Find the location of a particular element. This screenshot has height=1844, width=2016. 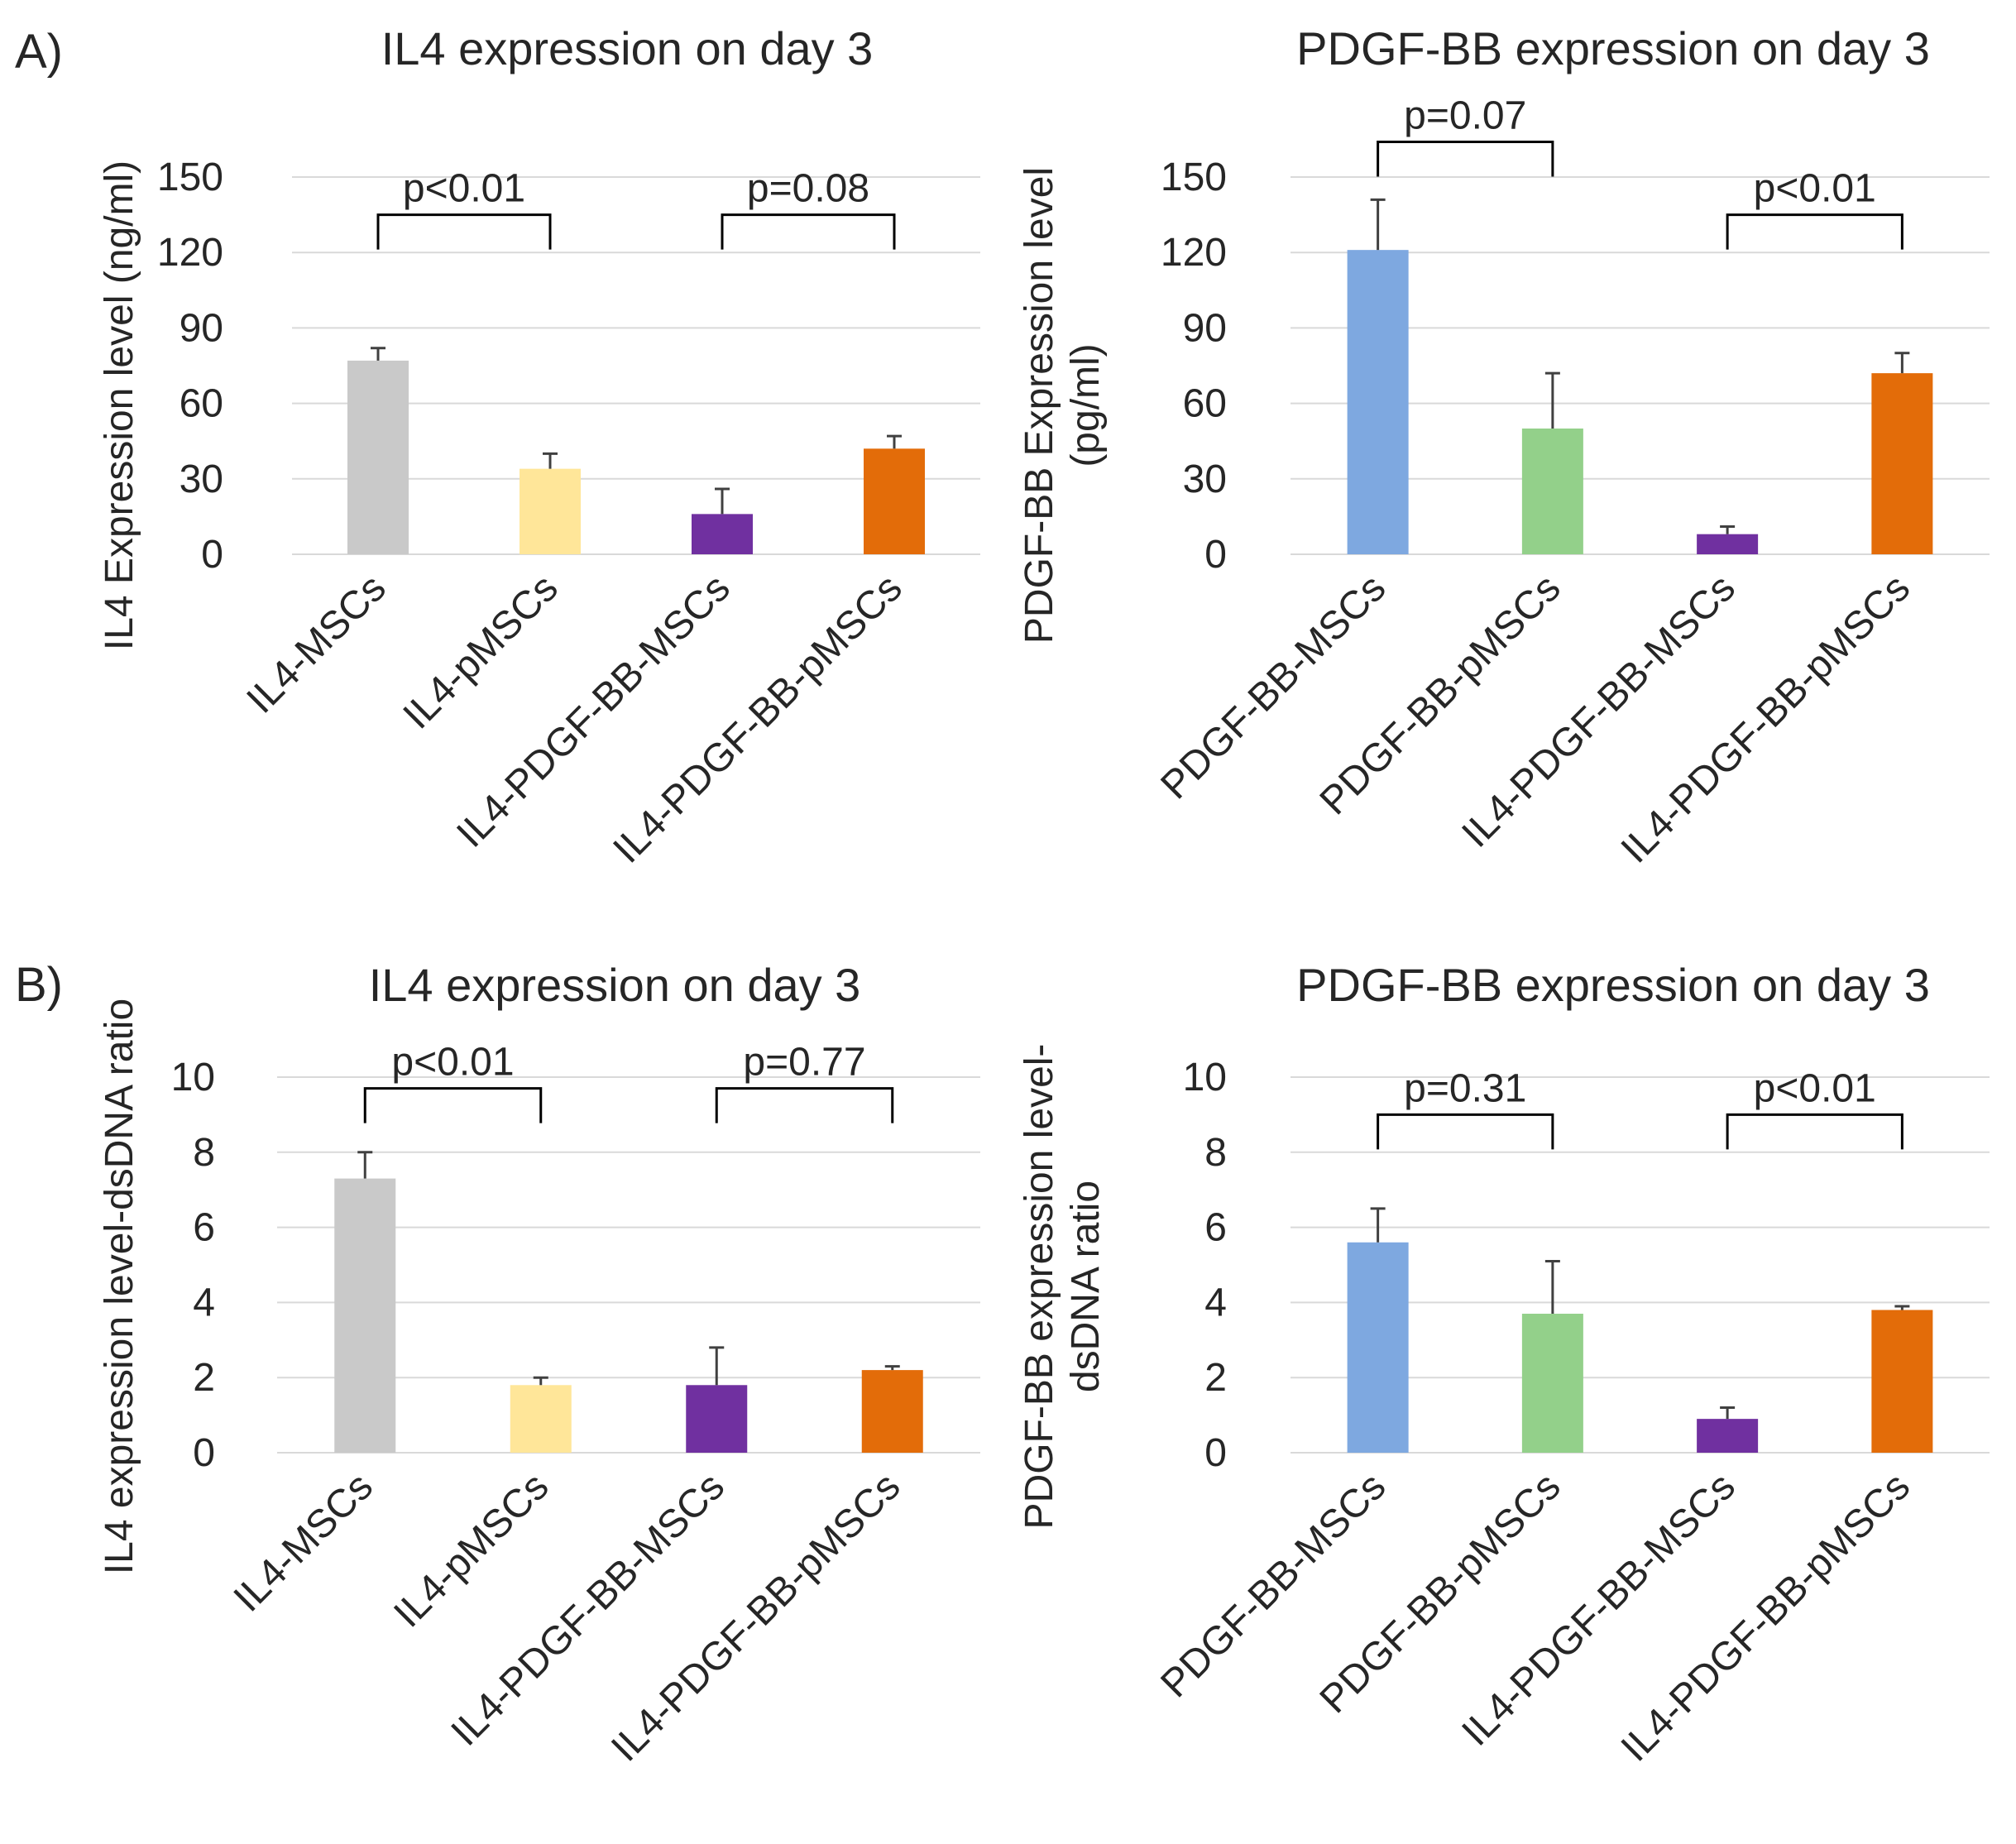

panel-label-b: B) is located at coordinates (39, 985).